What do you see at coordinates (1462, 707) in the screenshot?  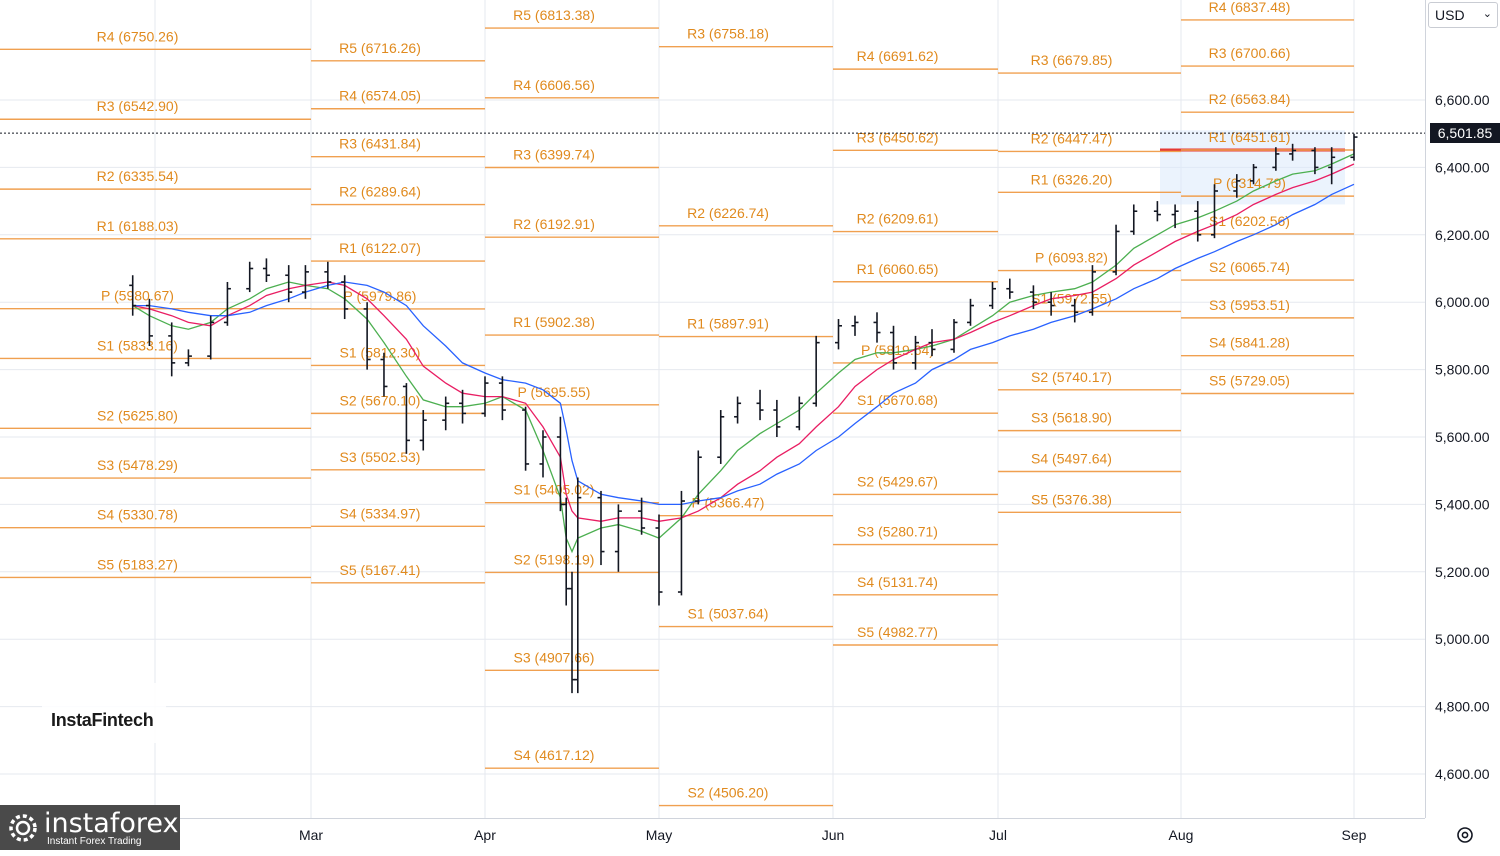 I see `price-tick-label: 4,800.00` at bounding box center [1462, 707].